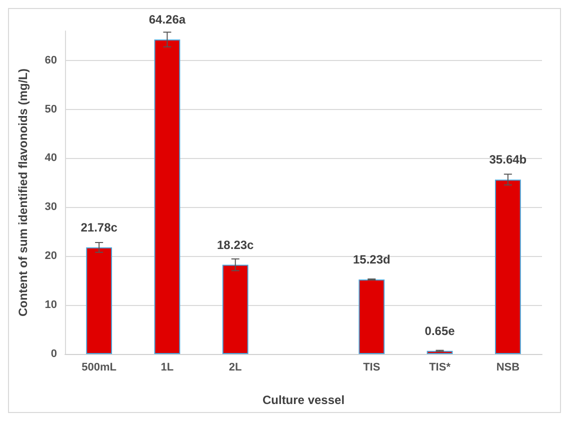 This screenshot has width=569, height=421. What do you see at coordinates (440, 368) in the screenshot?
I see `x-tick-label: TIS*` at bounding box center [440, 368].